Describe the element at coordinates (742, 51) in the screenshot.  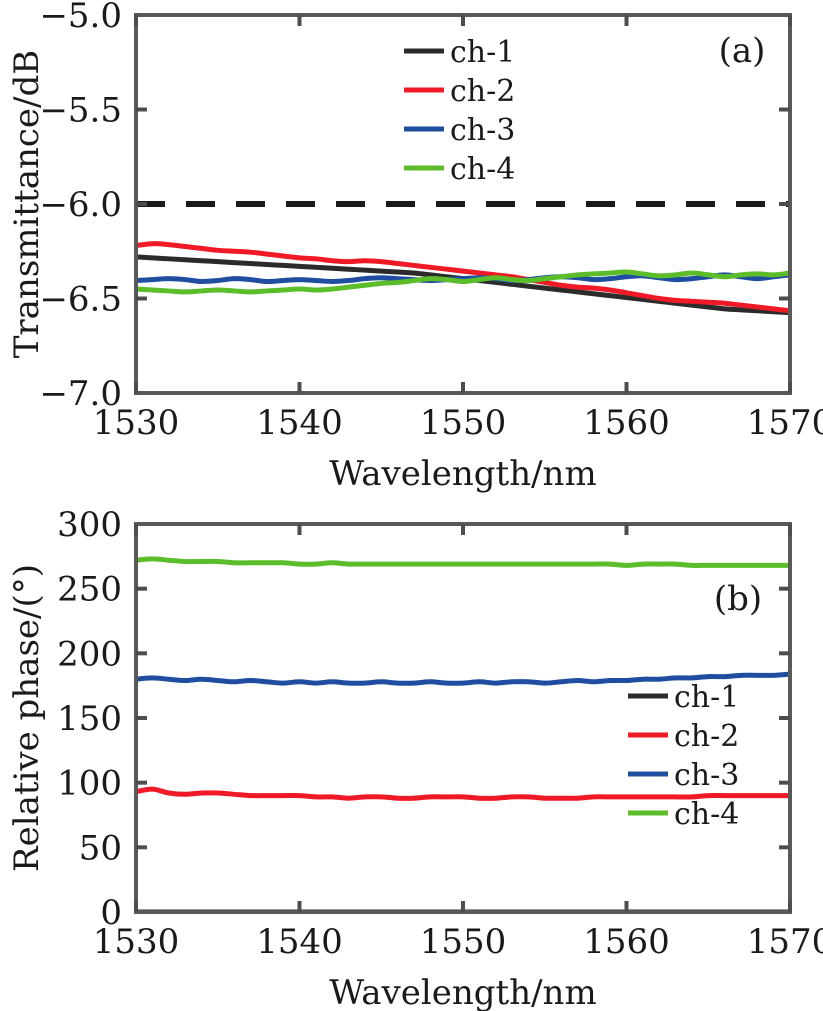
I see `panel-label: (a)` at that location.